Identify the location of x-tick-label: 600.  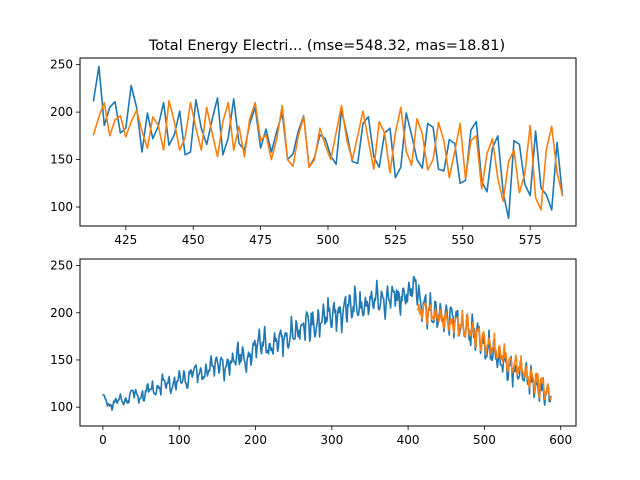
(560, 440).